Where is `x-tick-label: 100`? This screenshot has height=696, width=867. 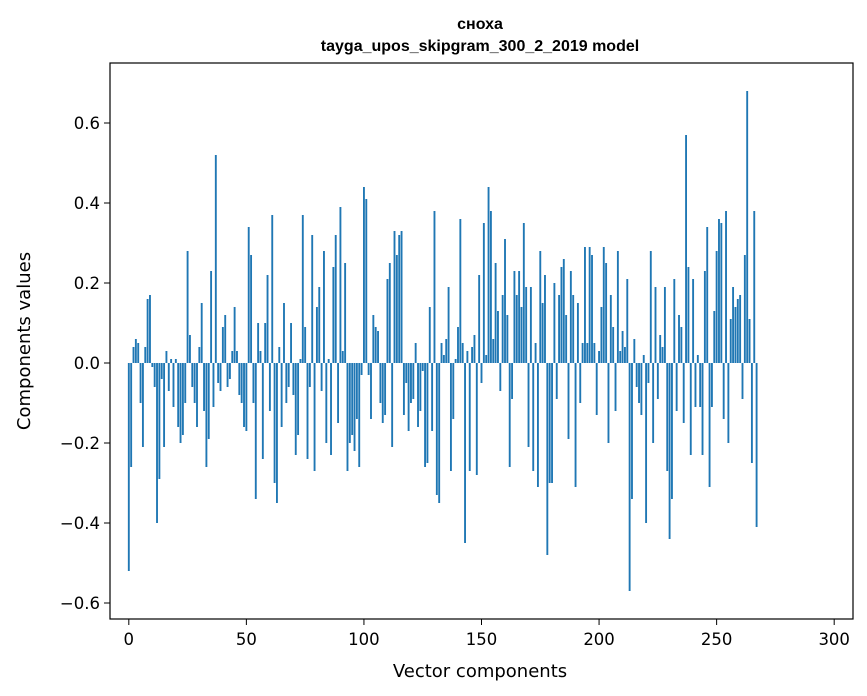
x-tick-label: 100 is located at coordinates (364, 639).